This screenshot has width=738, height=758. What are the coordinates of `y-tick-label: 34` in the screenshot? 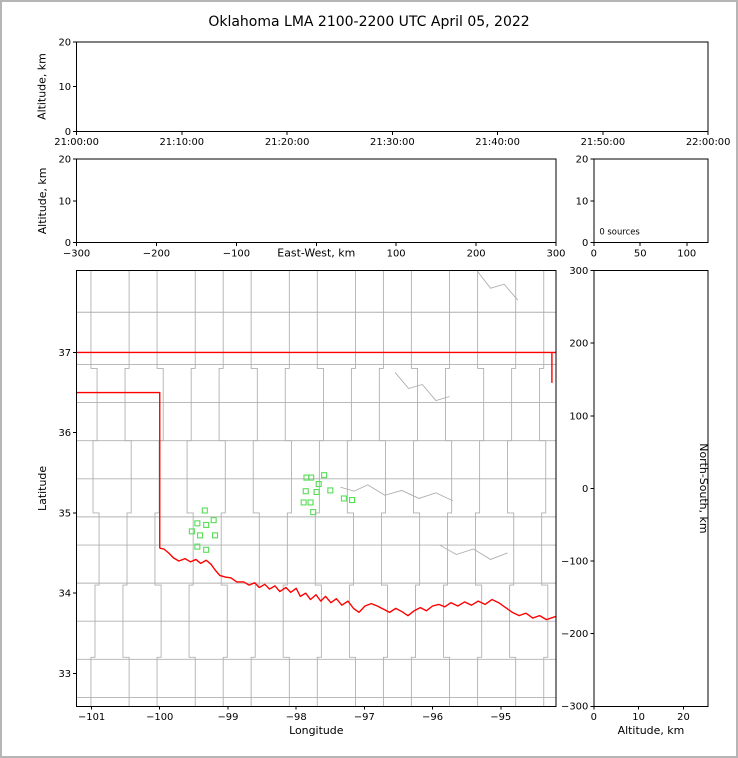 It's located at (64, 594).